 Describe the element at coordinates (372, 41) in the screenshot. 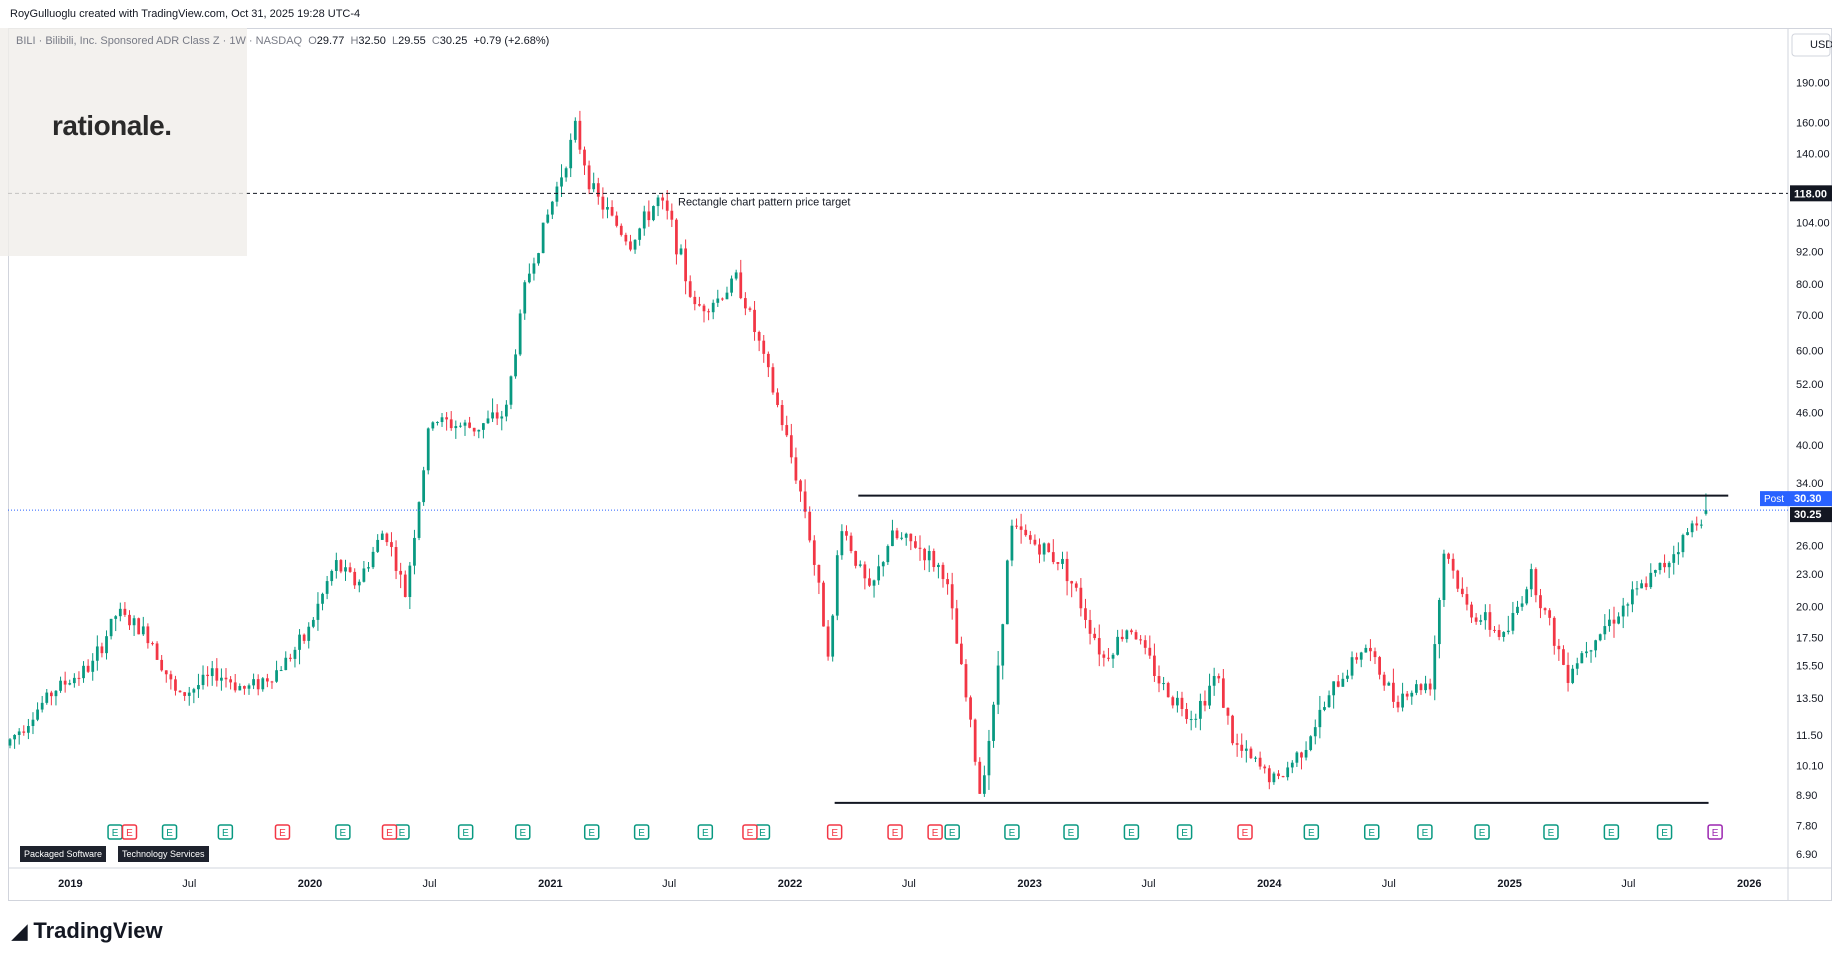

I see `high-value: 32.50` at that location.